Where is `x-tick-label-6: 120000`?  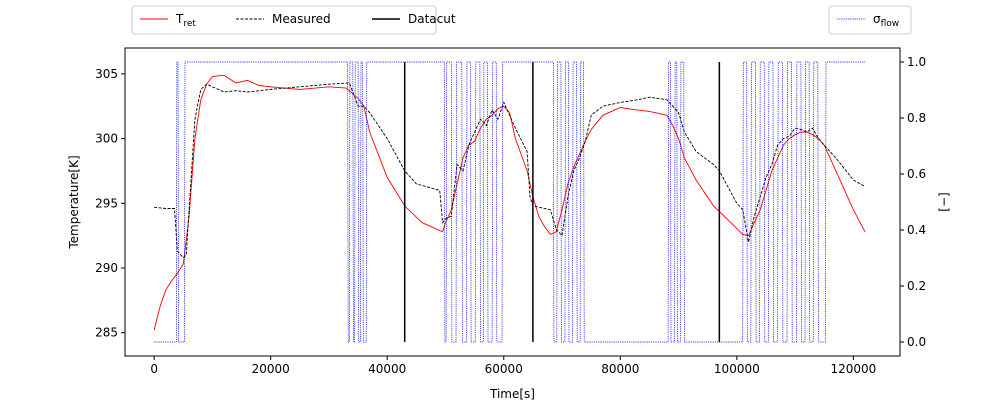 x-tick-label-6: 120000 is located at coordinates (853, 369).